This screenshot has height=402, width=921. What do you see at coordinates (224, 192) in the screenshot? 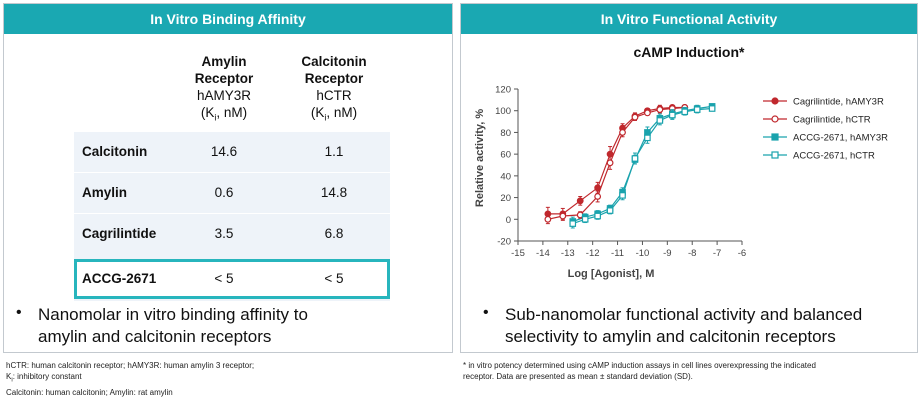
I see `cell-value: 0.6` at bounding box center [224, 192].